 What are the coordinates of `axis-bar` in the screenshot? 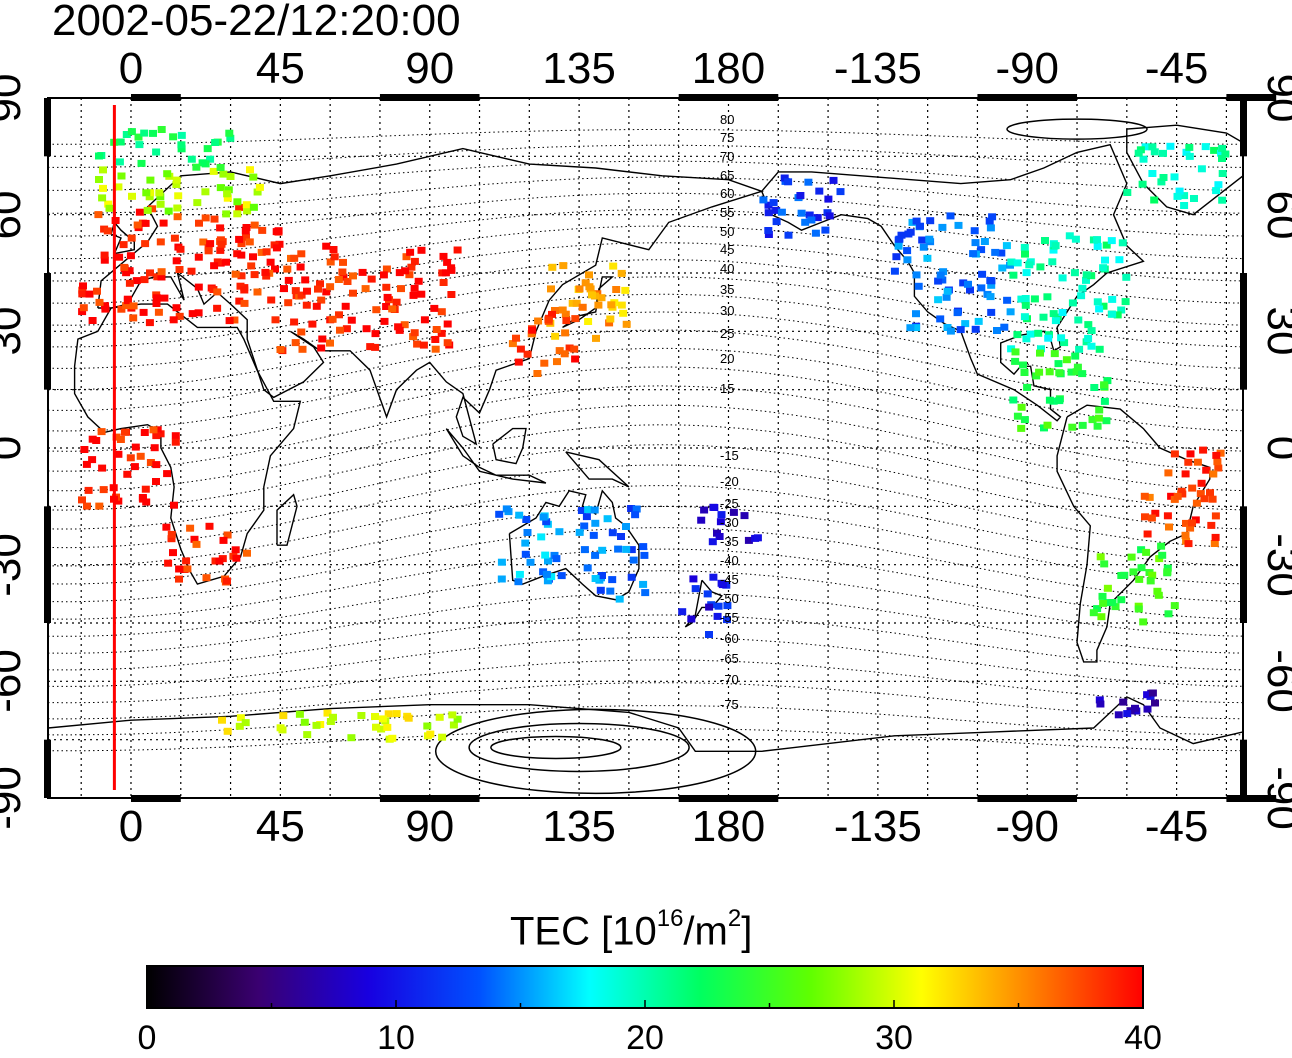 It's located at (47, 564).